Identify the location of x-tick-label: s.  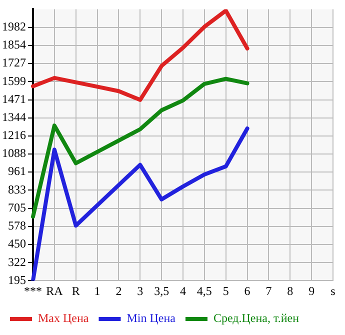
(333, 291).